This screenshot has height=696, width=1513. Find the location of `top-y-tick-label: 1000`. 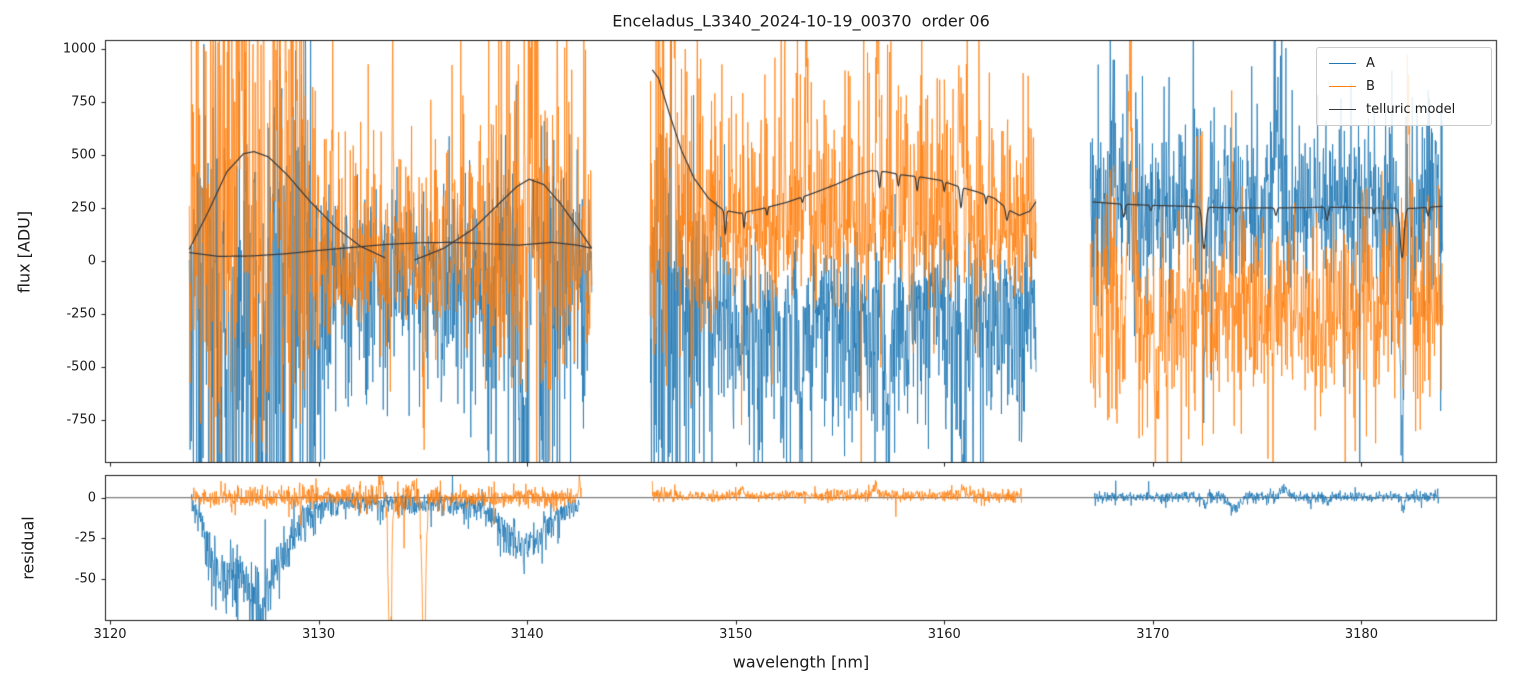

top-y-tick-label: 1000 is located at coordinates (79, 48).